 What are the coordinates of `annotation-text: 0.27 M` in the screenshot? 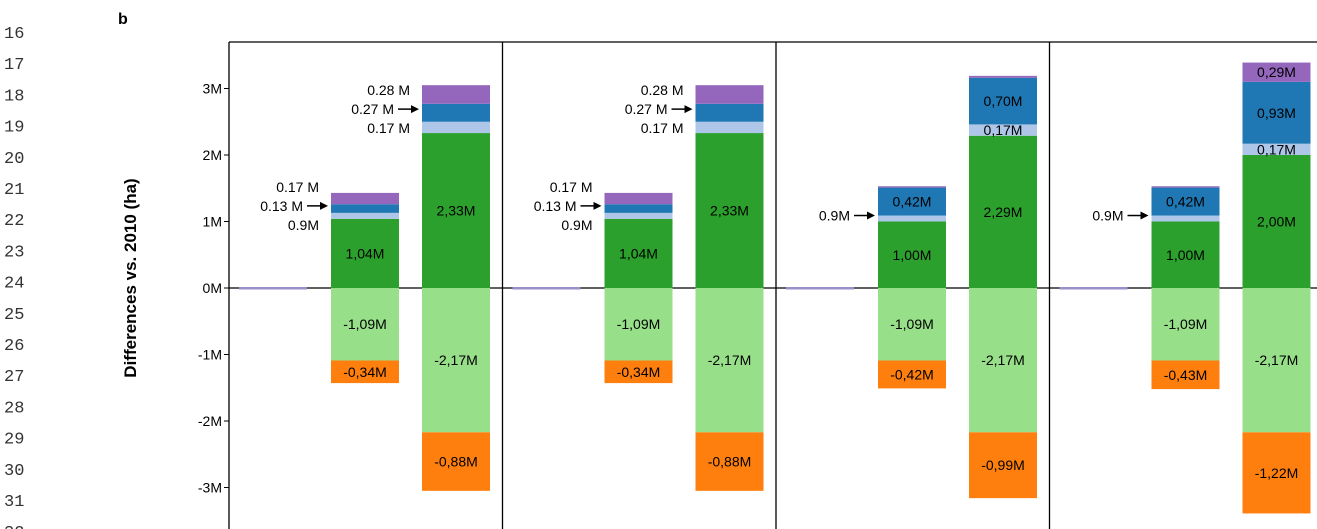 It's located at (372, 109).